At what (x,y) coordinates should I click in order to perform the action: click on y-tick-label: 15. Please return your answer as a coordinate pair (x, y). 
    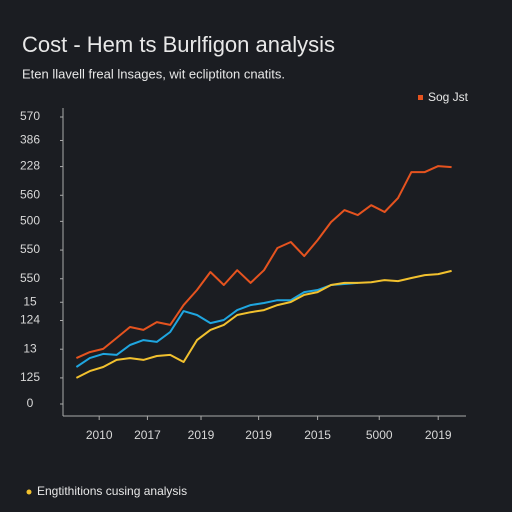
    Looking at the image, I should click on (30, 301).